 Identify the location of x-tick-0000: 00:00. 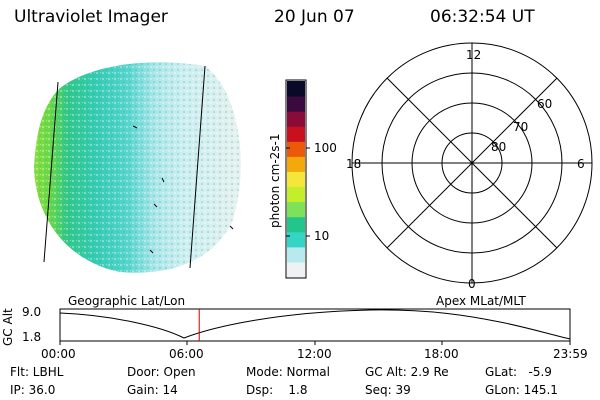
(58, 354).